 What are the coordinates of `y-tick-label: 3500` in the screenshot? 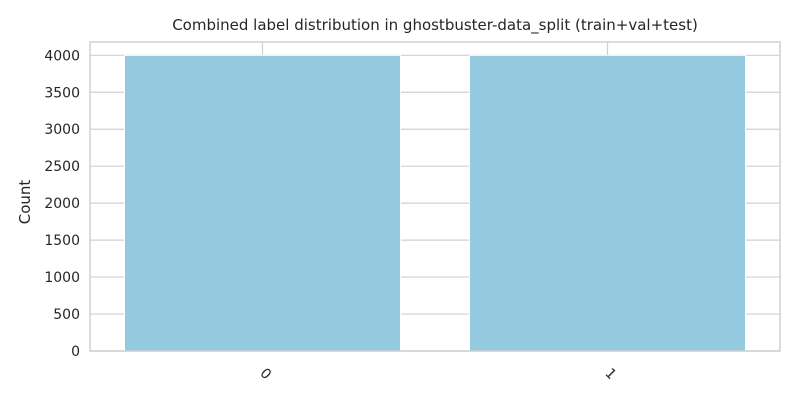 It's located at (62, 93).